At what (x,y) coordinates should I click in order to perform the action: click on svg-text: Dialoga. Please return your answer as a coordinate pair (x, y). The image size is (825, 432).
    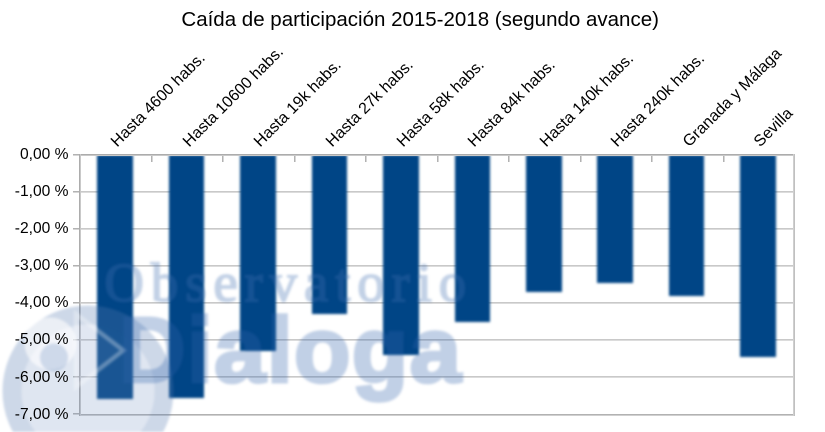
    Looking at the image, I should click on (291, 350).